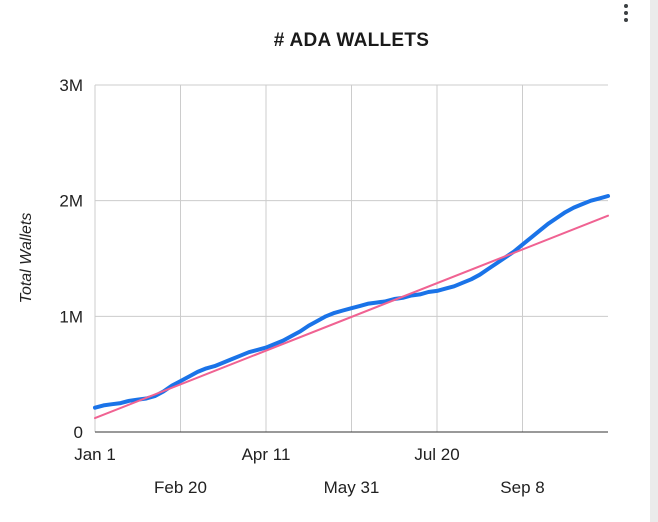 Image resolution: width=658 pixels, height=522 pixels. I want to click on y-tick-label: 1M, so click(71, 316).